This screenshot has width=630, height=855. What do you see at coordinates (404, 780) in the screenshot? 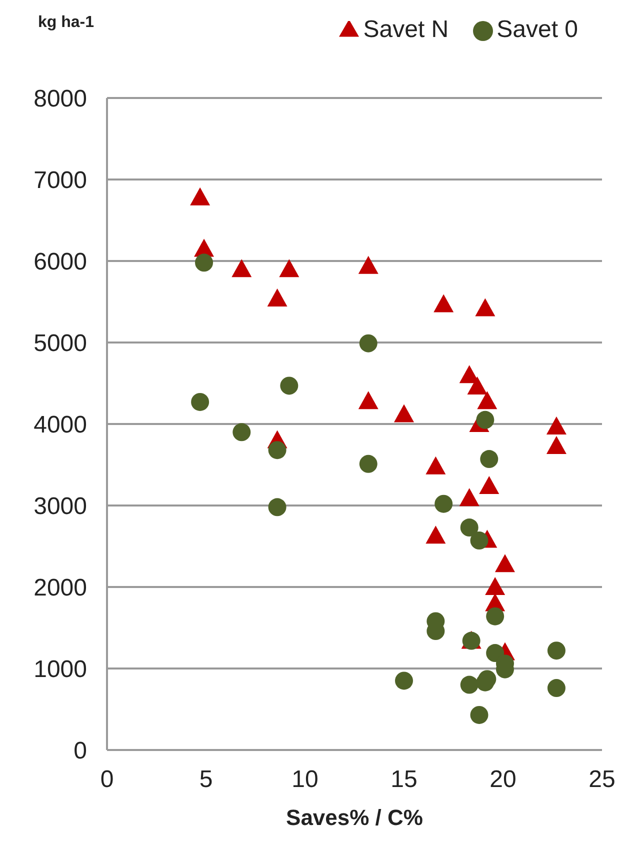
I see `x-tick-label: 15` at bounding box center [404, 780].